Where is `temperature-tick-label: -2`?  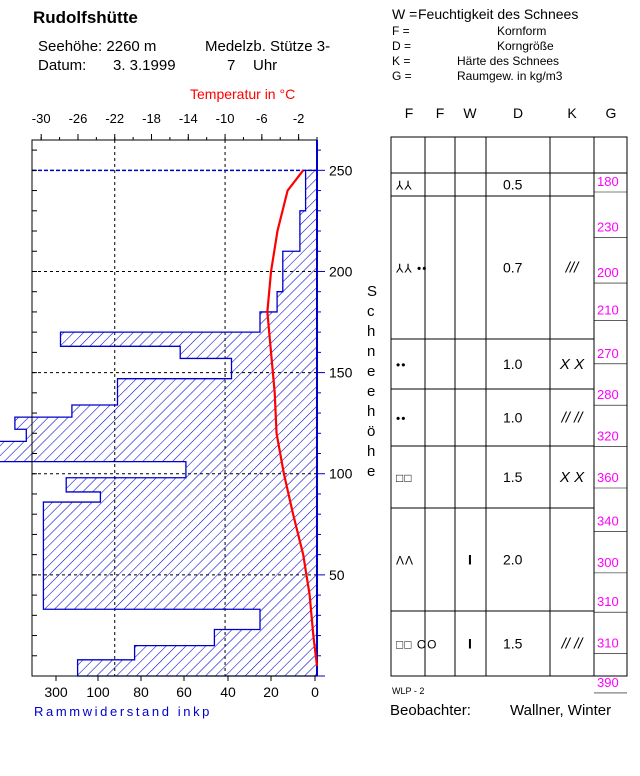
temperature-tick-label: -2 is located at coordinates (299, 118).